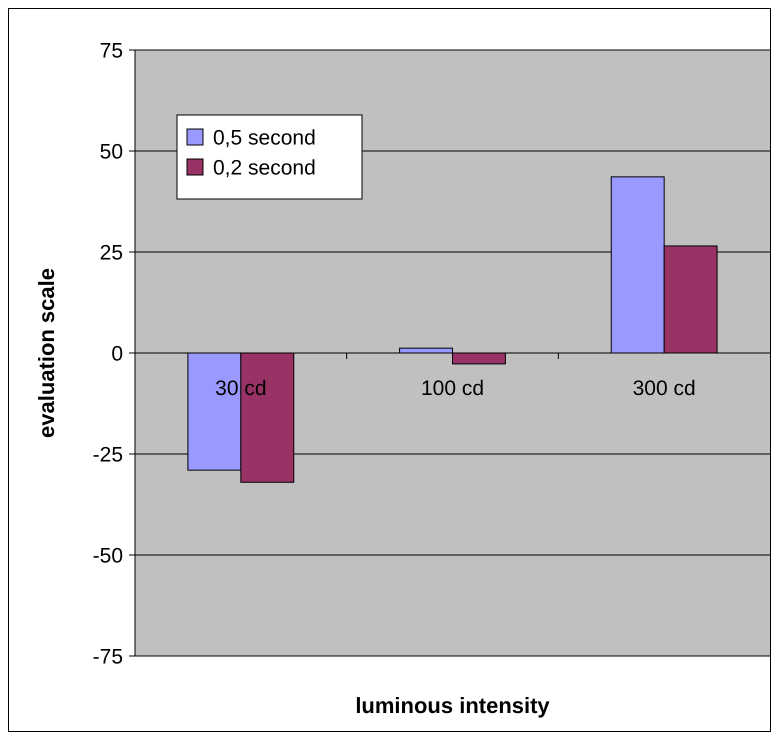 The image size is (771, 732). Describe the element at coordinates (111, 50) in the screenshot. I see `y-tick-label: 75` at that location.